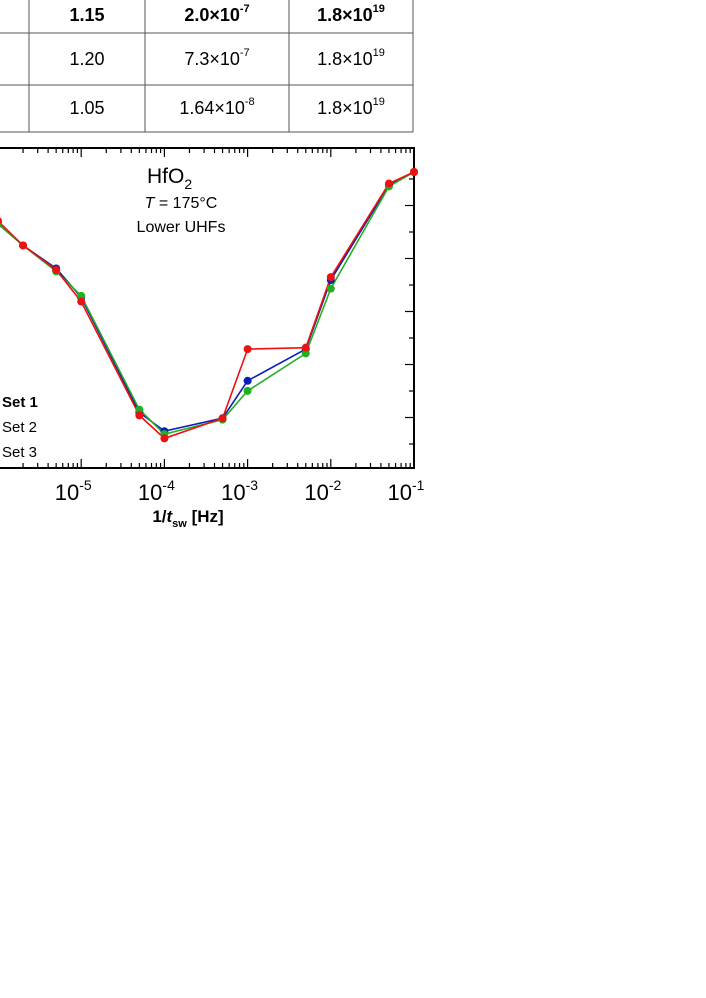 This screenshot has height=998, width=706. I want to click on legend-set-2: Set 2, so click(19, 427).